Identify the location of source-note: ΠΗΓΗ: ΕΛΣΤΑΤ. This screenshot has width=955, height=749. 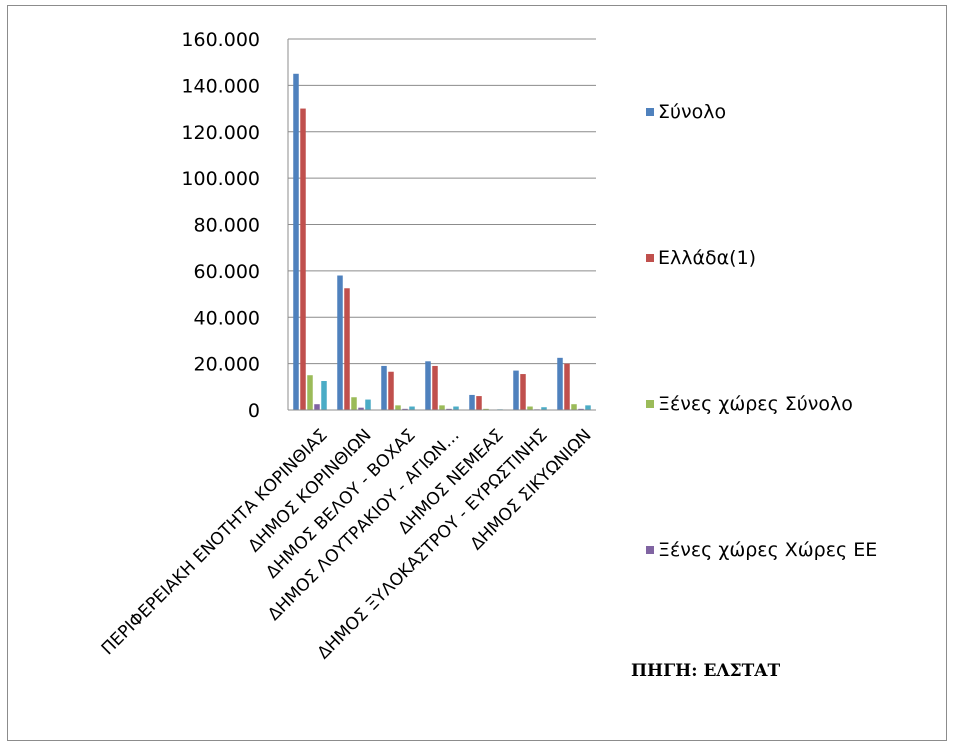
(706, 671).